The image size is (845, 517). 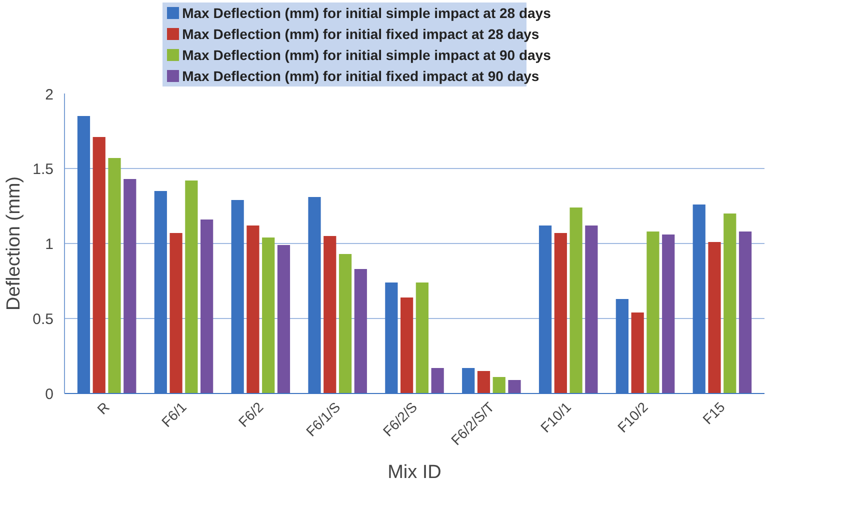 I want to click on legend-label: Max Deflection (mm) for initial simple impact at 28 days, so click(x=367, y=13).